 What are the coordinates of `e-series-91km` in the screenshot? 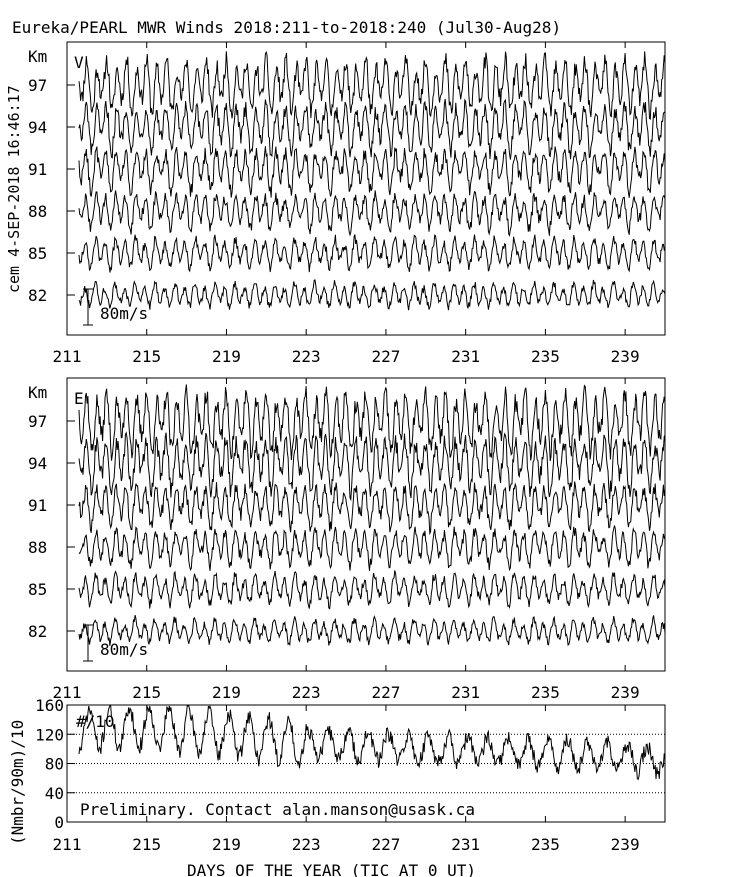 It's located at (372, 508).